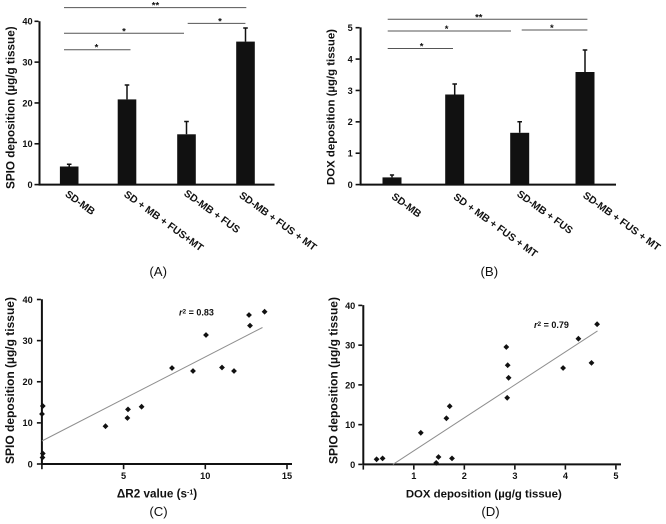 This screenshot has width=666, height=524. Describe the element at coordinates (287, 476) in the screenshot. I see `svg-text: 15` at that location.